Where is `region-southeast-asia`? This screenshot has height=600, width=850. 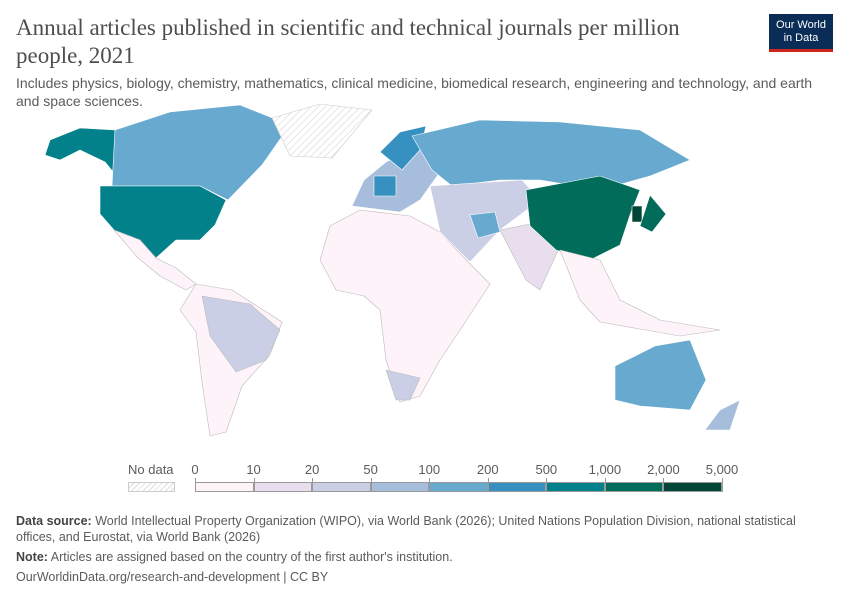 region-southeast-asia is located at coordinates (640, 293).